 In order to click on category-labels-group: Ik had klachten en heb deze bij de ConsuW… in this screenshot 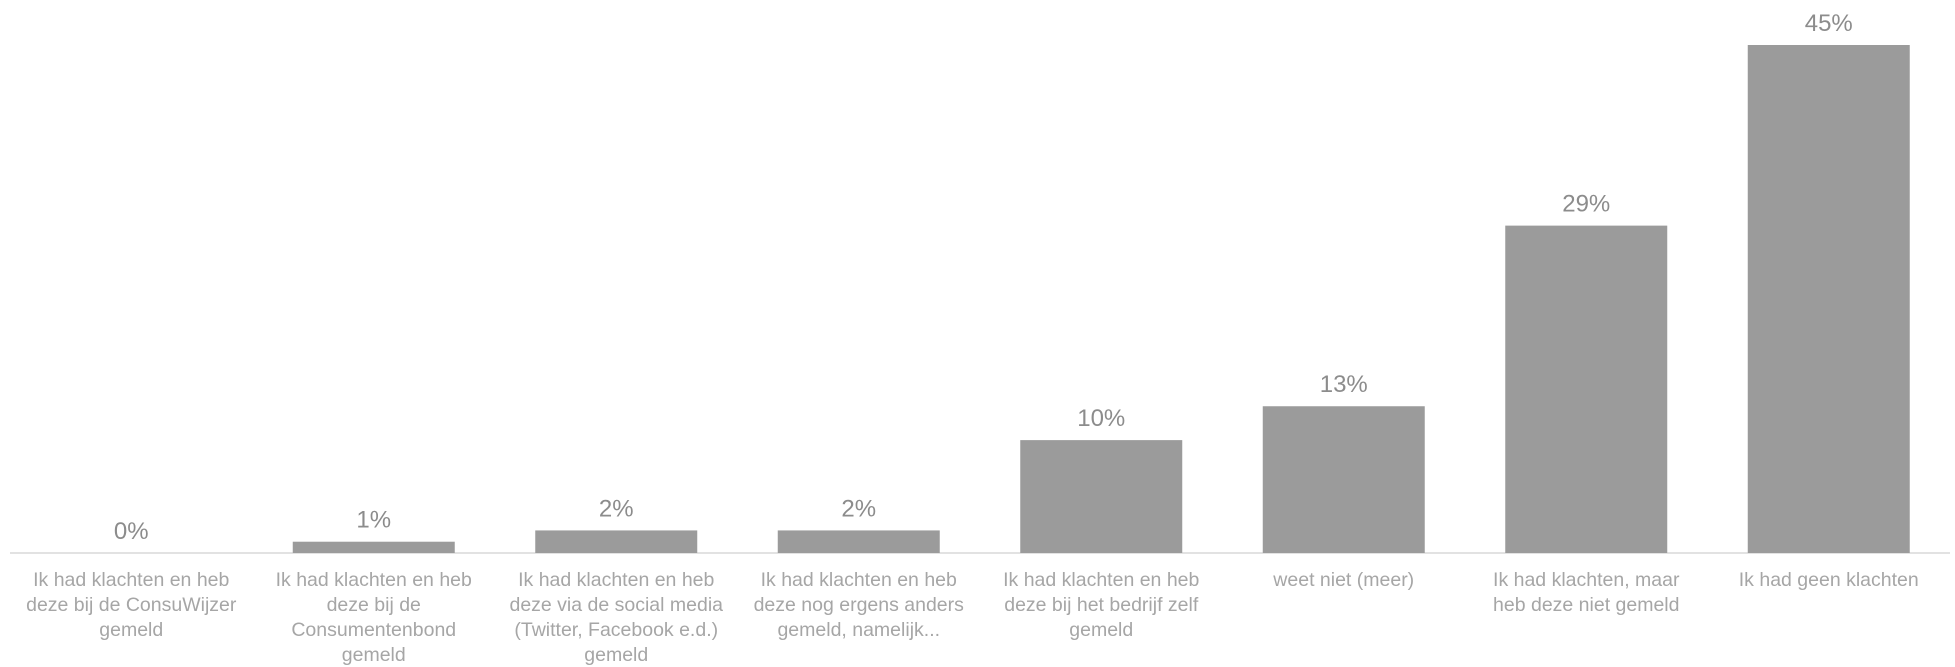, I will do `click(972, 617)`.